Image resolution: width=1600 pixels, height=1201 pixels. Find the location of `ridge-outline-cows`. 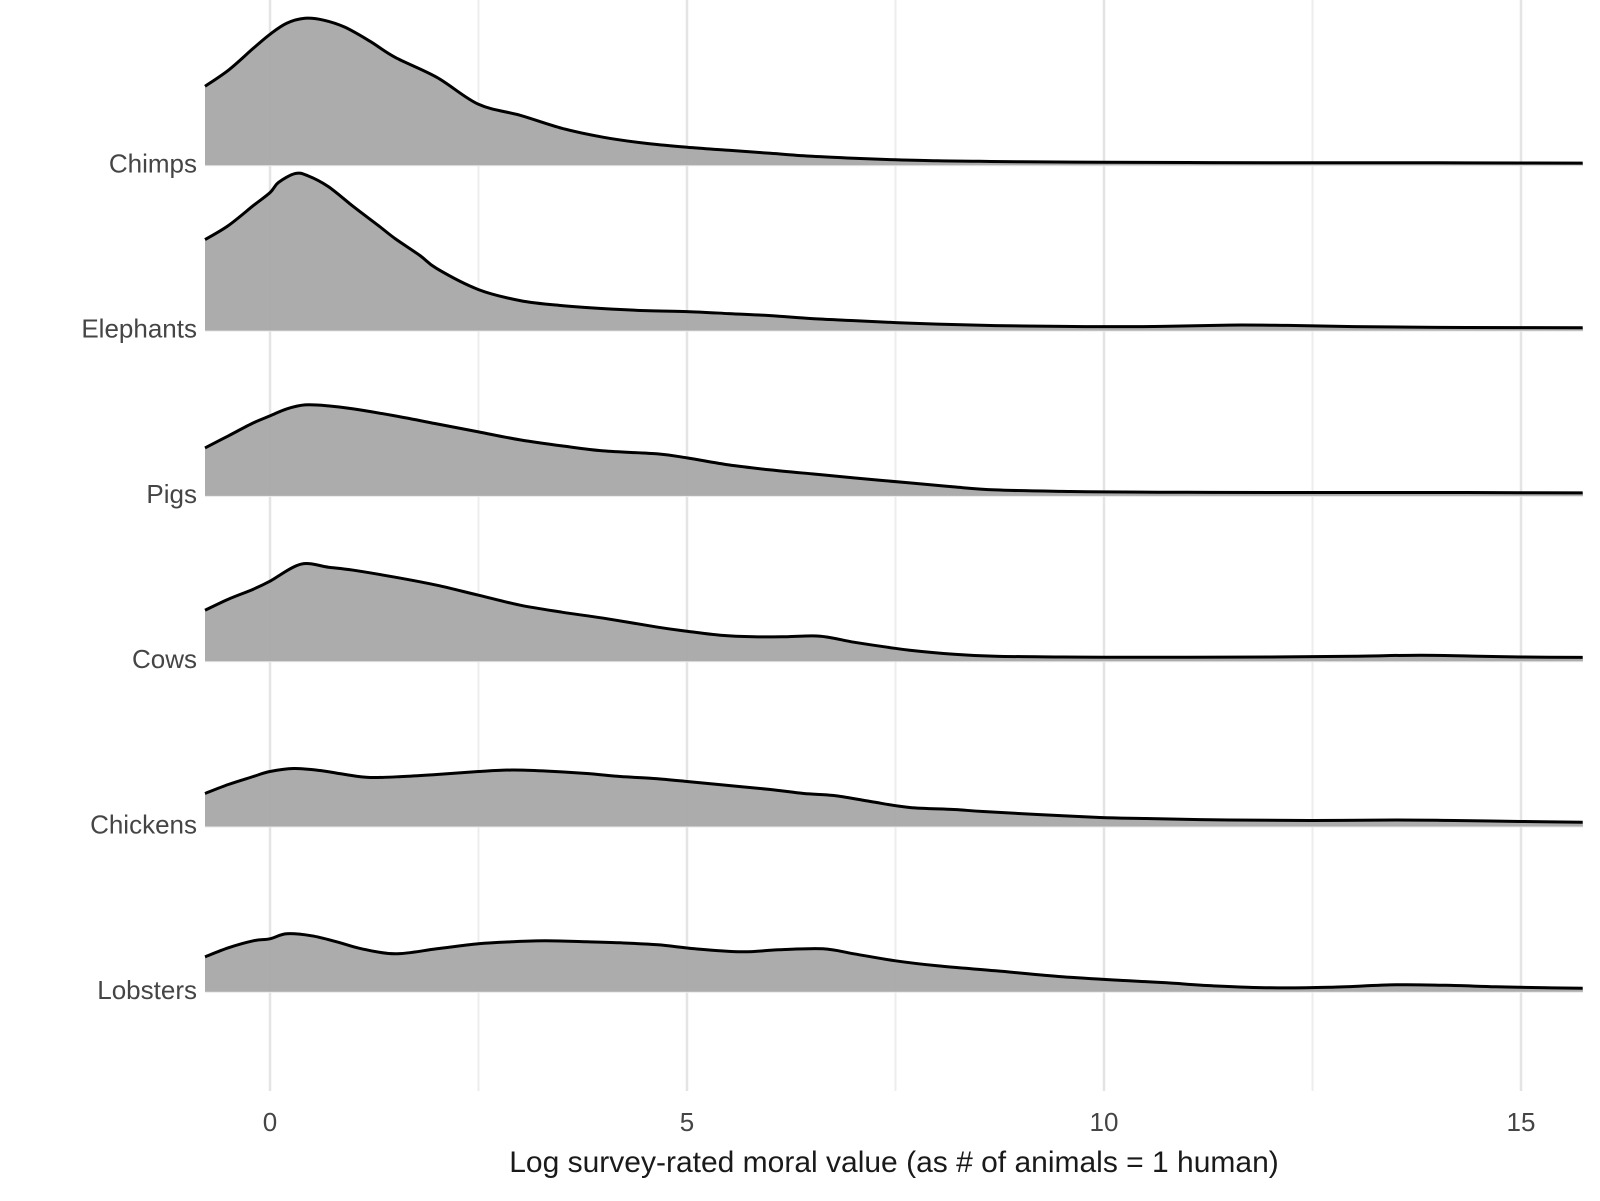

ridge-outline-cows is located at coordinates (893, 610).